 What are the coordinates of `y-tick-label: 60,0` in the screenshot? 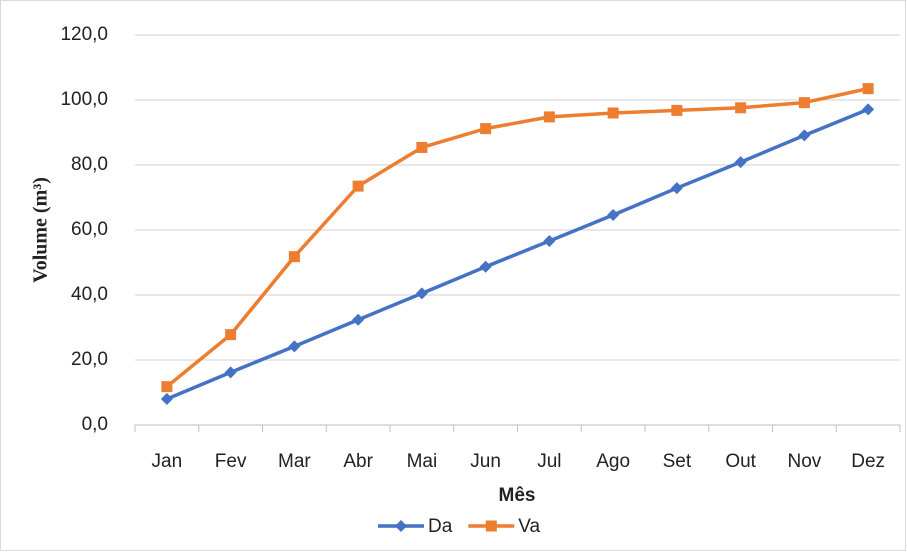 It's located at (89, 229).